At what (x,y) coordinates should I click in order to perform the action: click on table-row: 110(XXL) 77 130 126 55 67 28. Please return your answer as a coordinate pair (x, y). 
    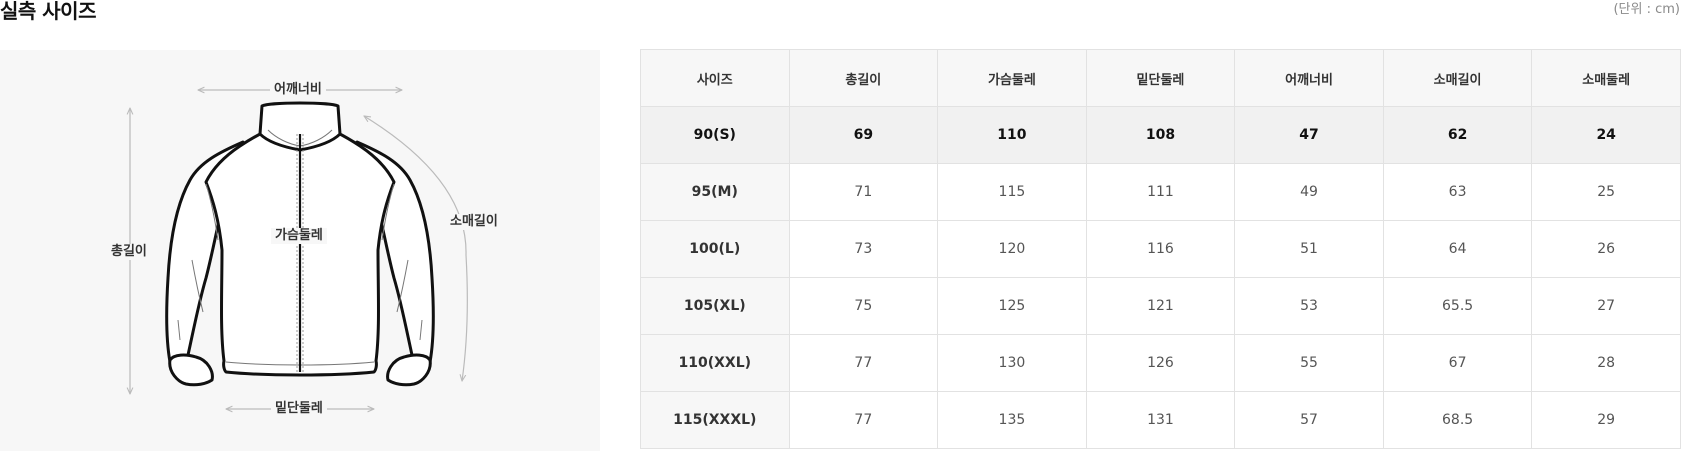
    Looking at the image, I should click on (1160, 363).